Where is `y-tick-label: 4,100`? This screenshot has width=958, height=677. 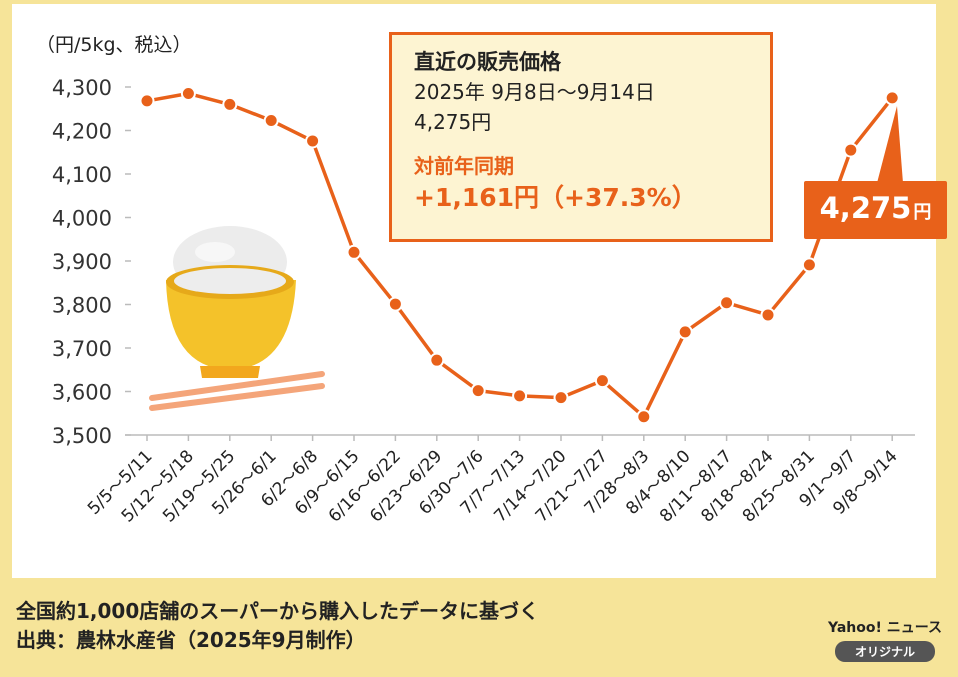 y-tick-label: 4,100 is located at coordinates (82, 175).